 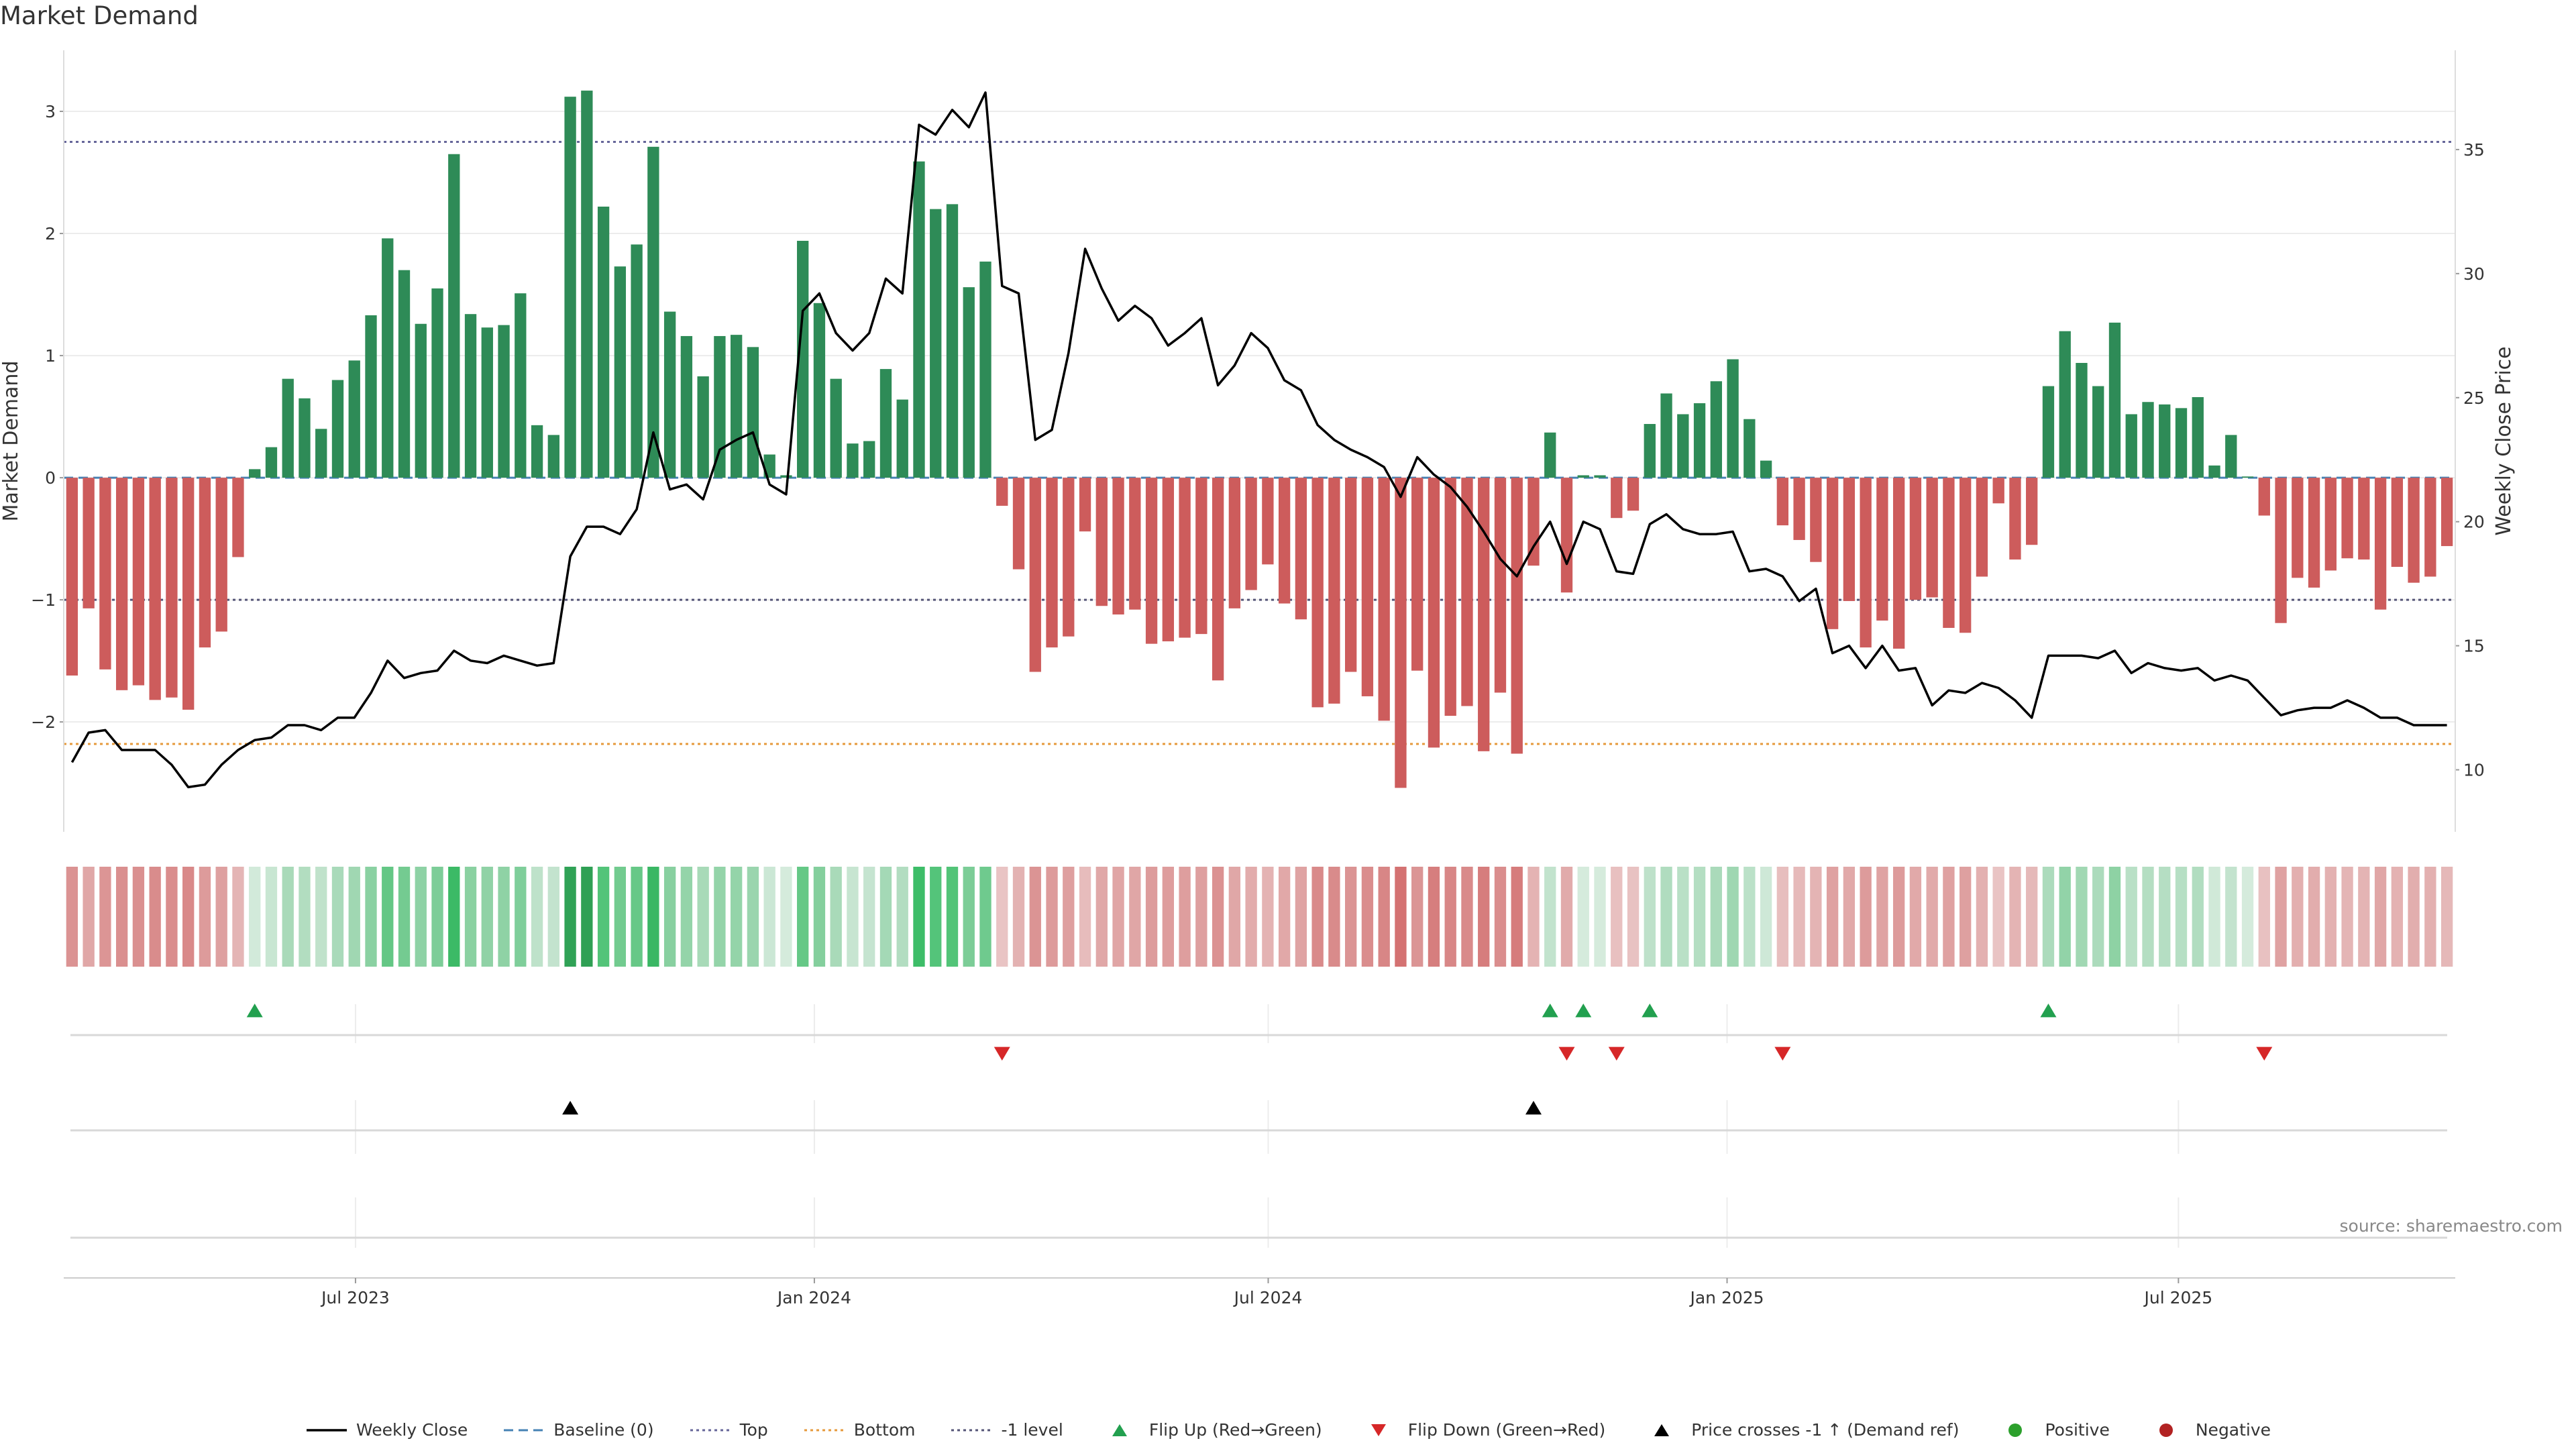 What do you see at coordinates (1006, 1430) in the screenshot?
I see `legend-item: -1 level` at bounding box center [1006, 1430].